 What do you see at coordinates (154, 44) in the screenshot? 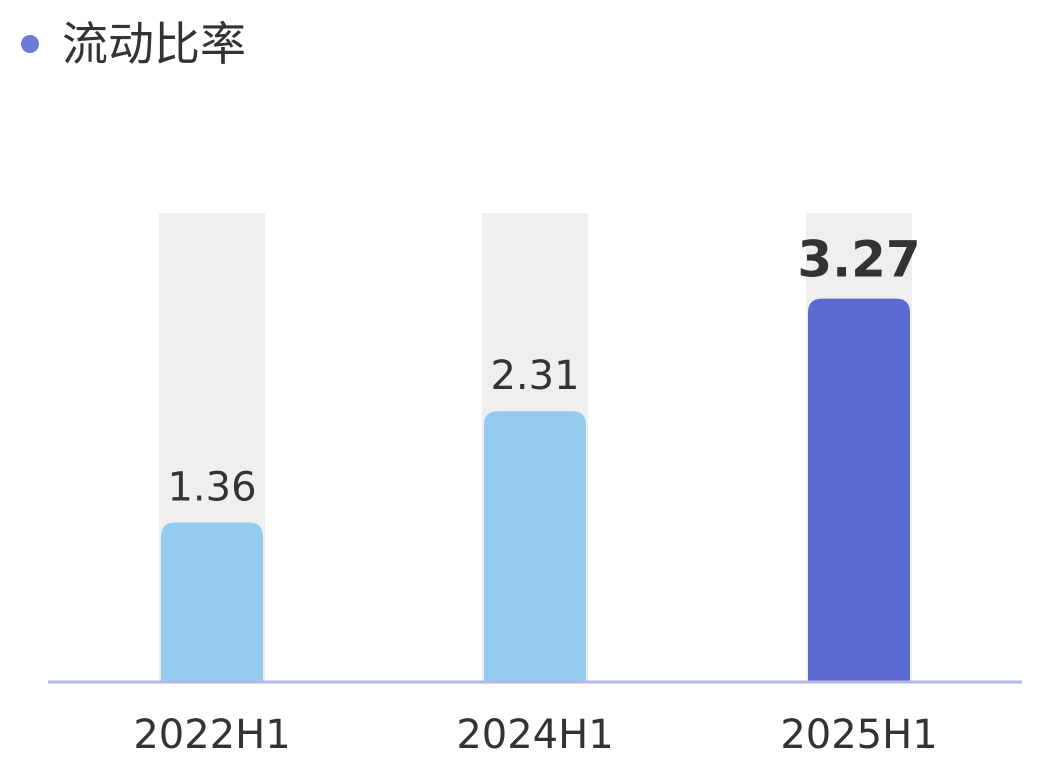
I see `chart-title: 流动比率` at bounding box center [154, 44].